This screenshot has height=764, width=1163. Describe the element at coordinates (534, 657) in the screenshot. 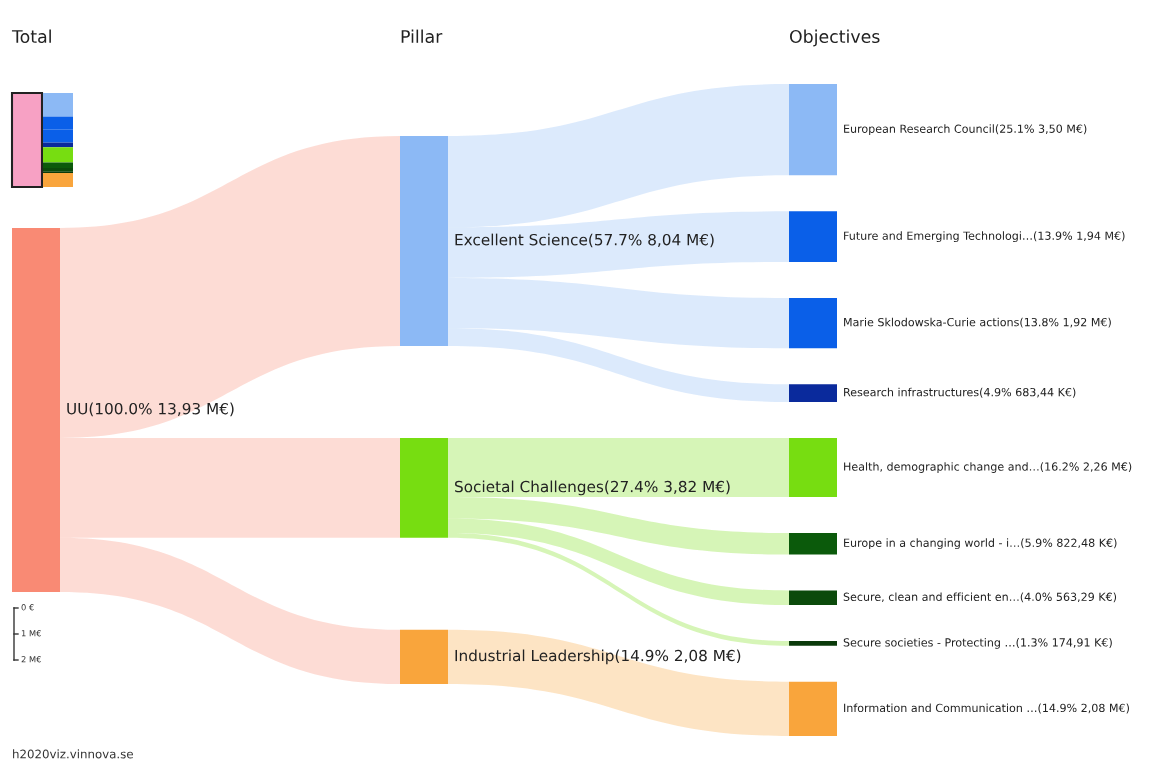

I see `category-label: Industrial Leadership` at that location.